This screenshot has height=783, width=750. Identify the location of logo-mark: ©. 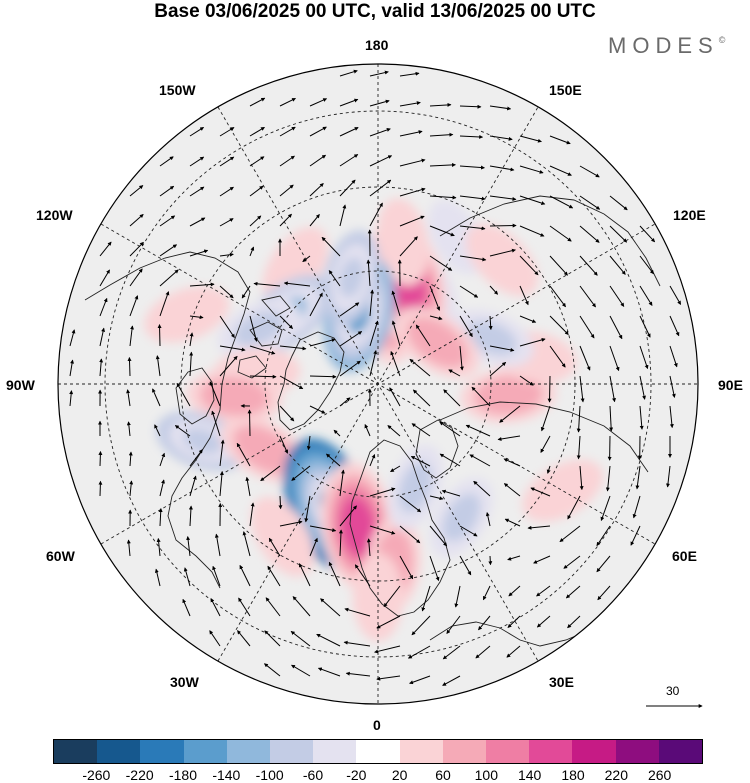
(722, 40).